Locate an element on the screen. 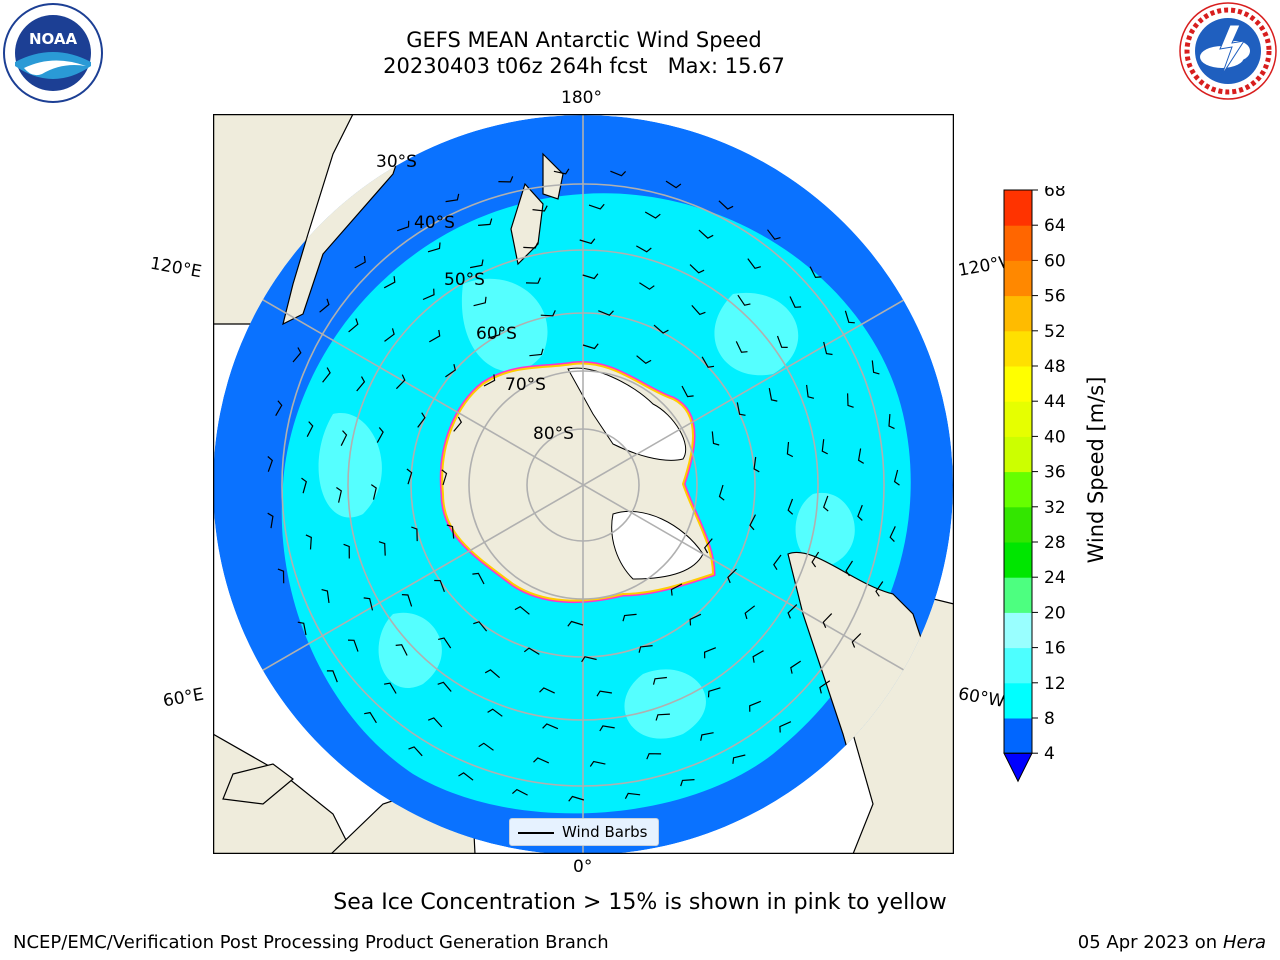 The image size is (1280, 960). colorbar-tick-label: 20 is located at coordinates (1055, 613).